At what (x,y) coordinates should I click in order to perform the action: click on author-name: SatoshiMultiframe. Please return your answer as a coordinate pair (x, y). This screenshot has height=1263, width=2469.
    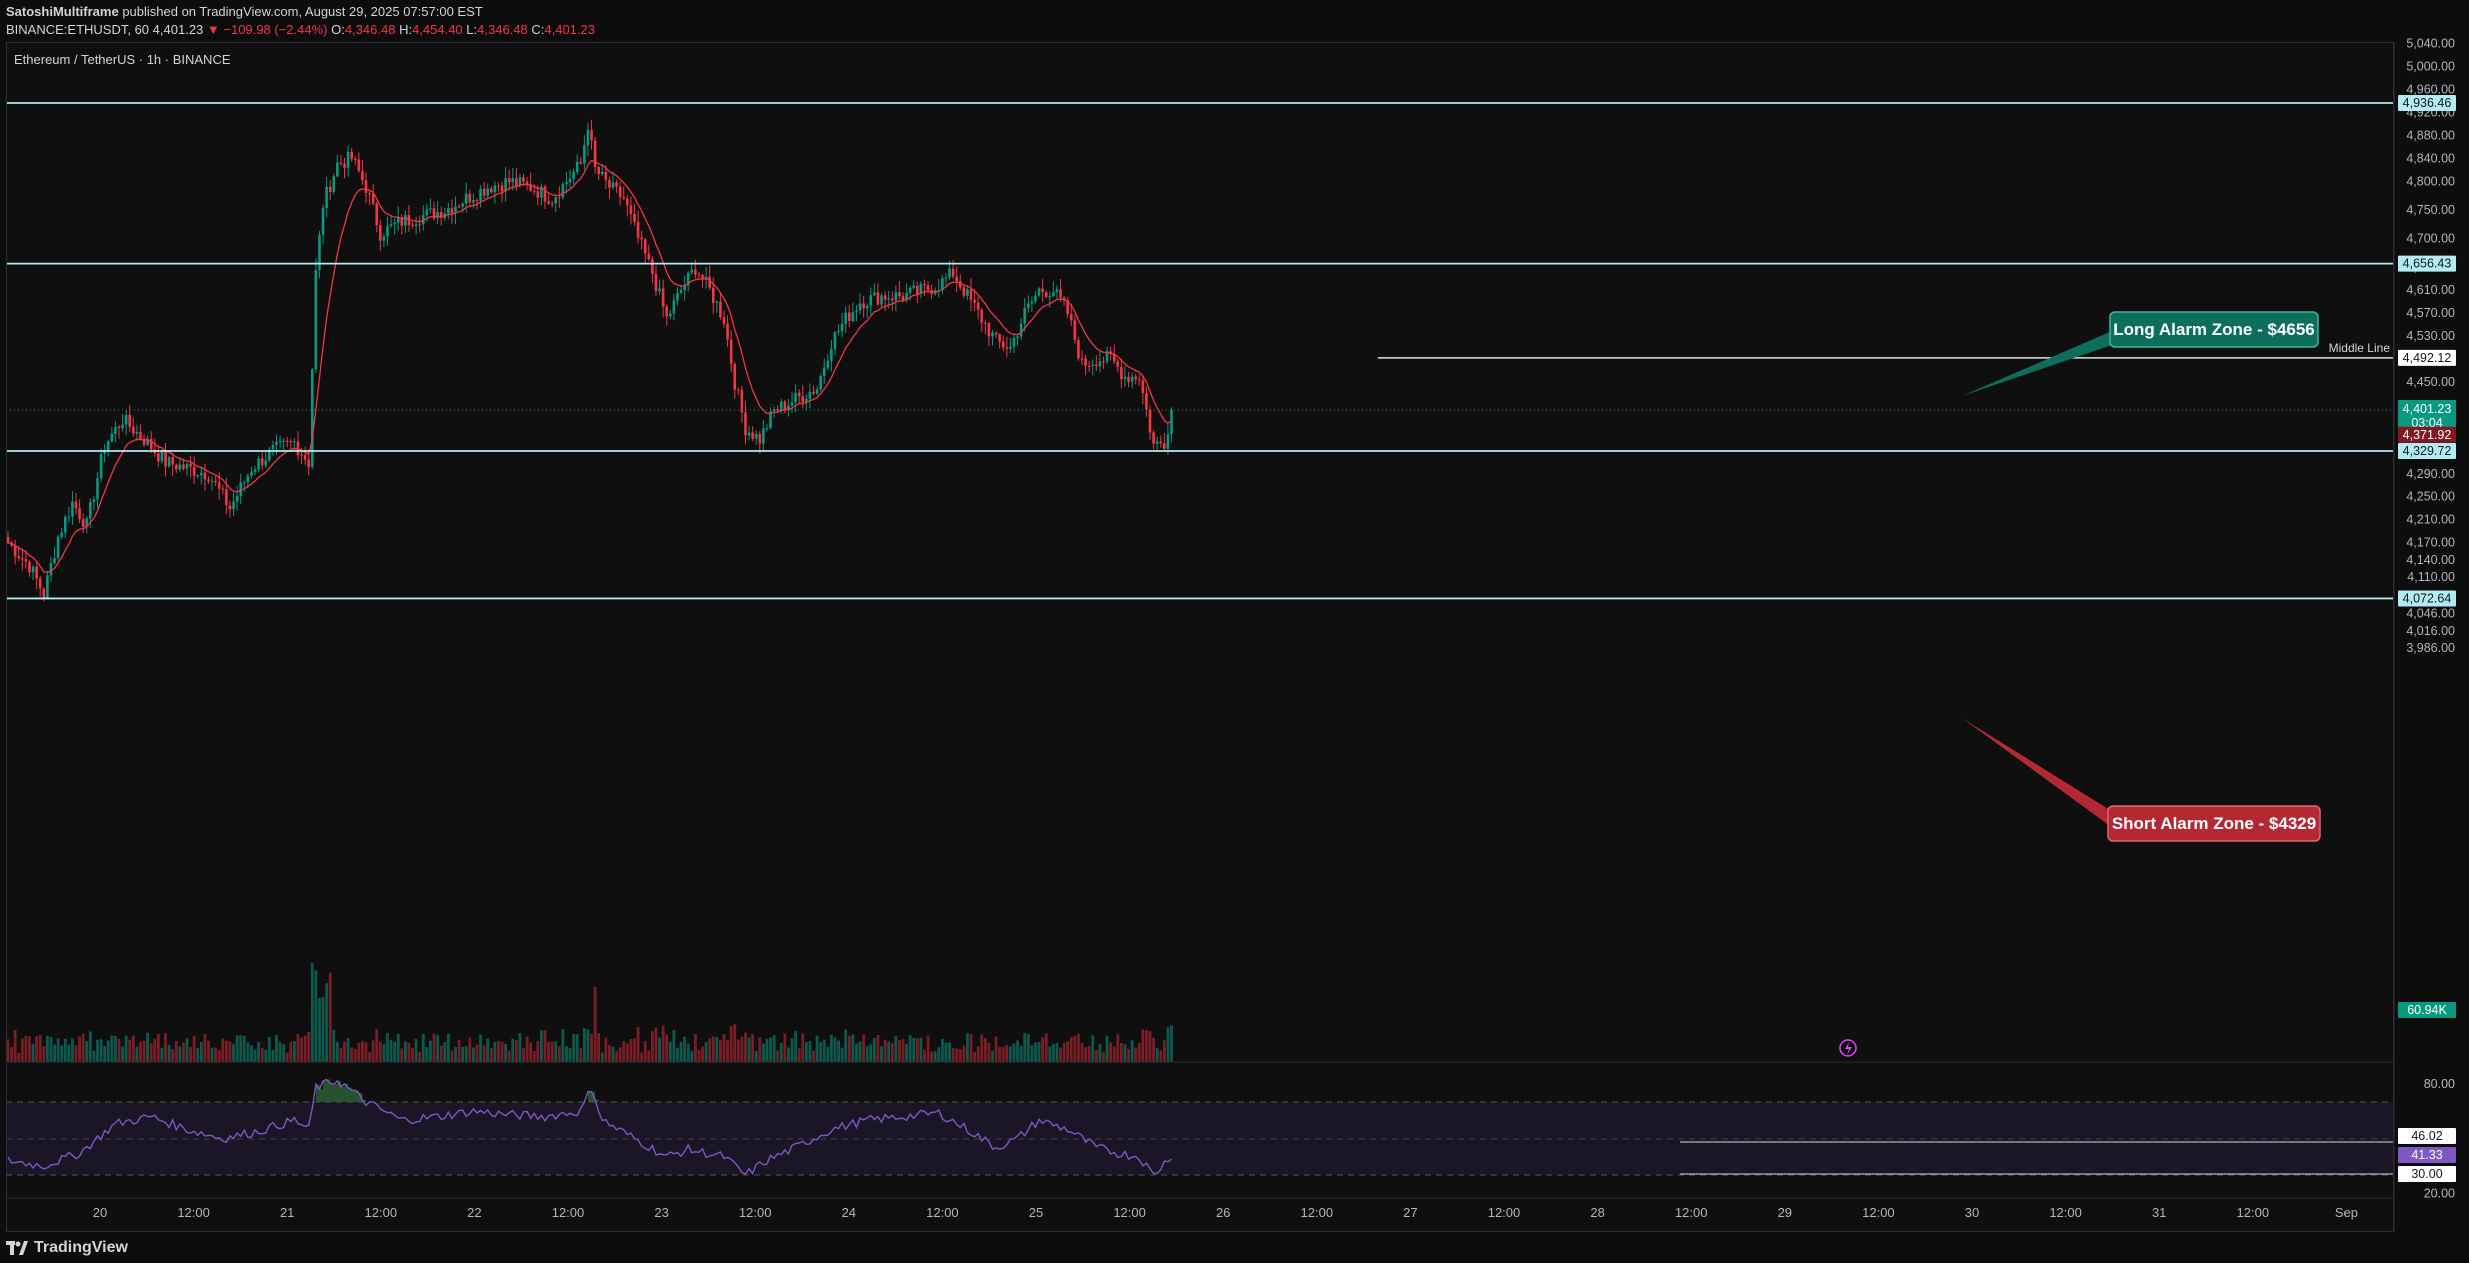
    Looking at the image, I should click on (62, 11).